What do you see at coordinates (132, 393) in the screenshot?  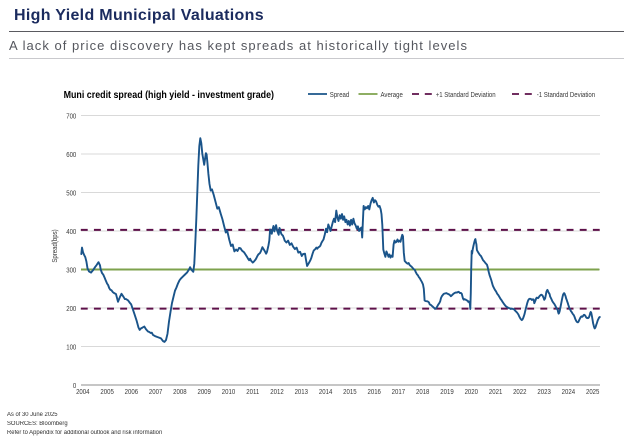 I see `svg-text: 2006` at bounding box center [132, 393].